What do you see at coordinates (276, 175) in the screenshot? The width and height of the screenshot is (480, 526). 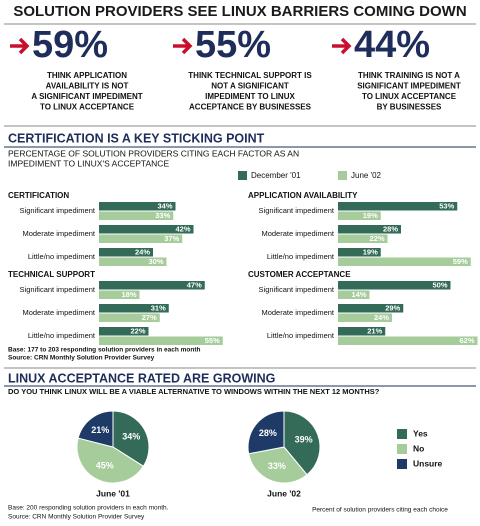 I see `legend-label: December '01` at bounding box center [276, 175].